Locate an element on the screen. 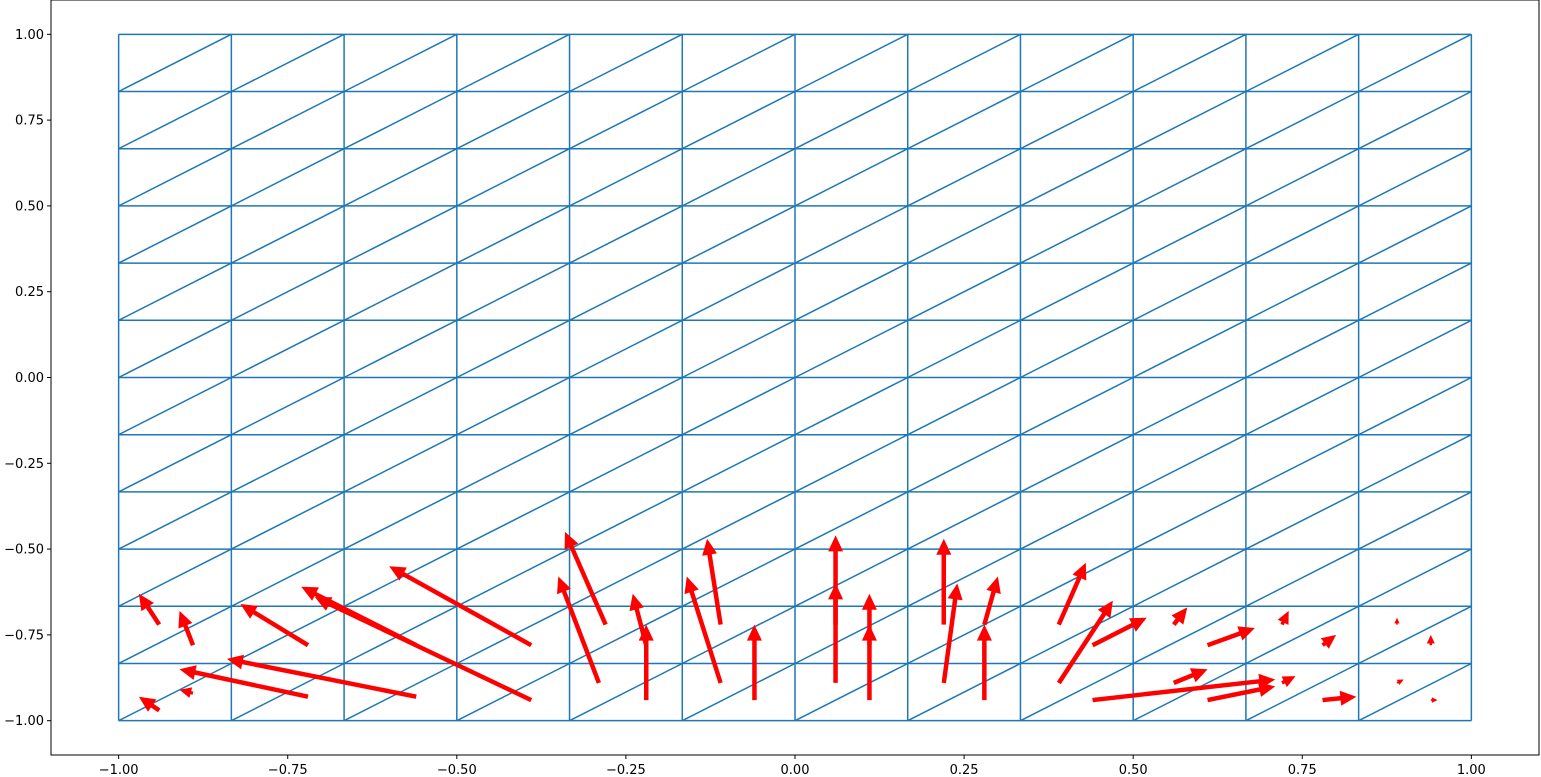 This screenshot has width=1541, height=777. y-axis-ticks: 1.00 0.75 0.50 0.25 0.00 −0.25 −0.50 −0.75 −1.00 is located at coordinates (27, 378).